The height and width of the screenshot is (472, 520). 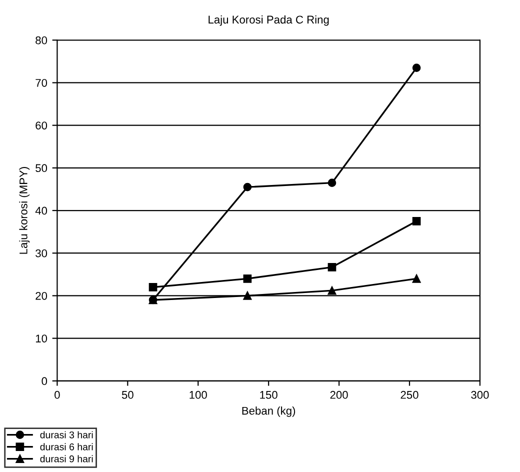 What do you see at coordinates (409, 394) in the screenshot?
I see `x-tick-label: 250` at bounding box center [409, 394].